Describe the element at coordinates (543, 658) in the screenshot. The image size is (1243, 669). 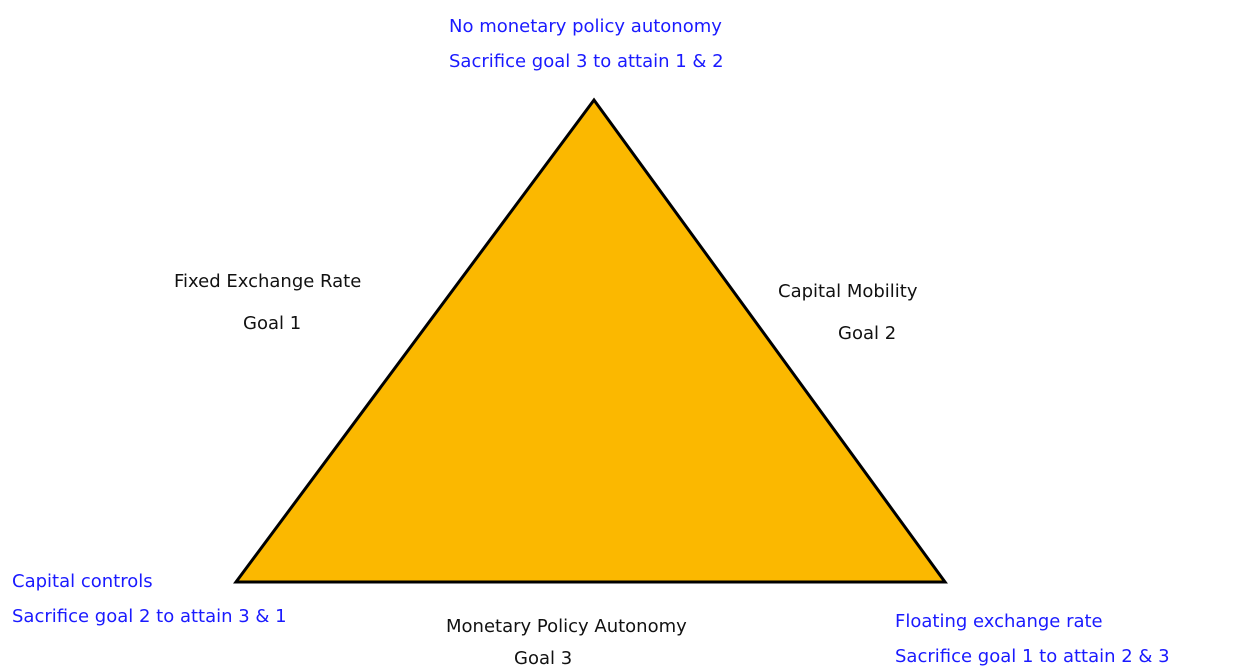
I see `bottom-side-goal: Goal 3` at that location.